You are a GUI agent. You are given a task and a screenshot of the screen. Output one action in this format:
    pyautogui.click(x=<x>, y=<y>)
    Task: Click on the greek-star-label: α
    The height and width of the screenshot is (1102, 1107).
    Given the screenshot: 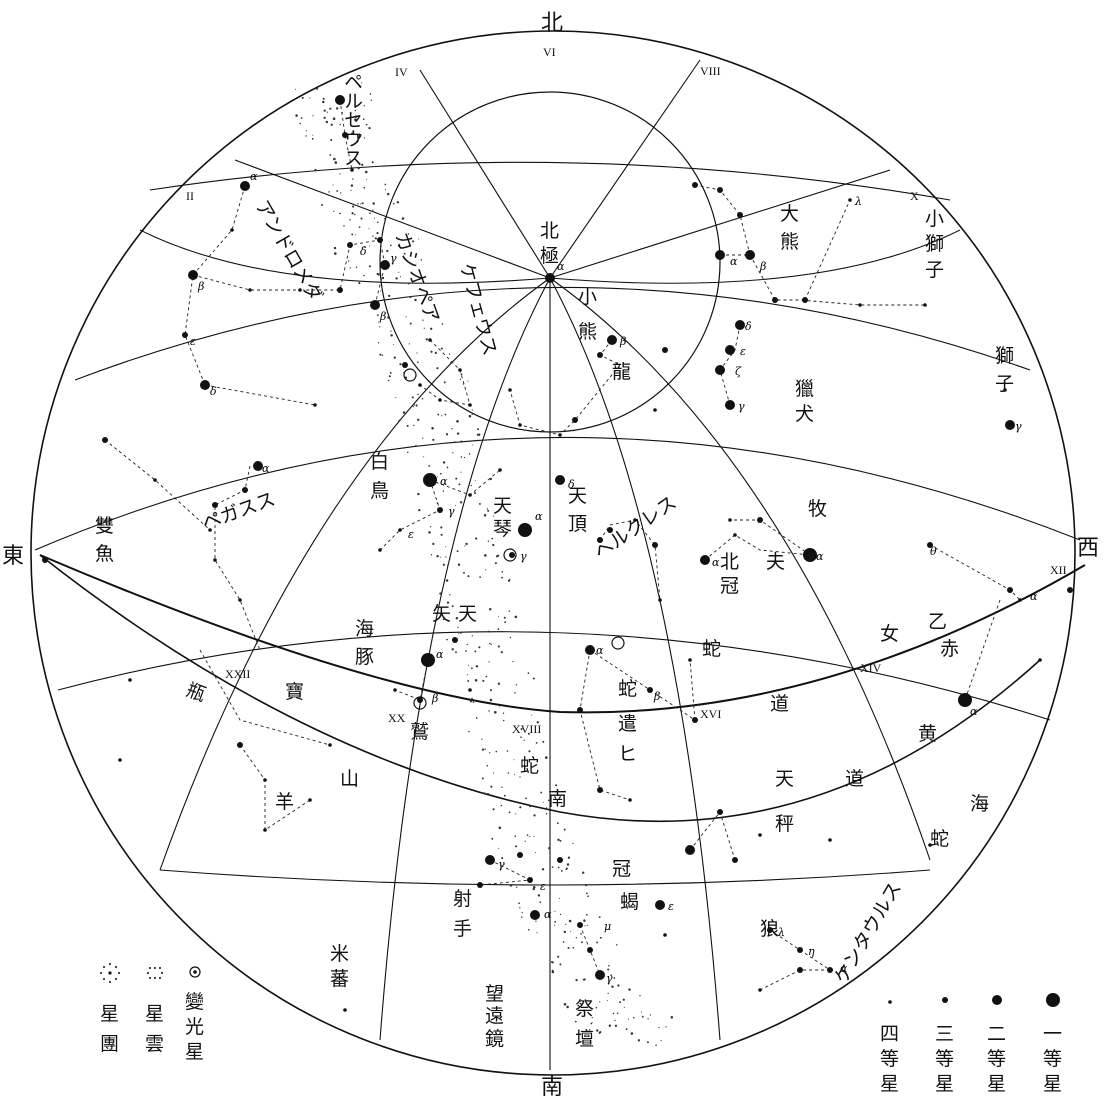 What is the action you would take?
    pyautogui.click(x=539, y=516)
    